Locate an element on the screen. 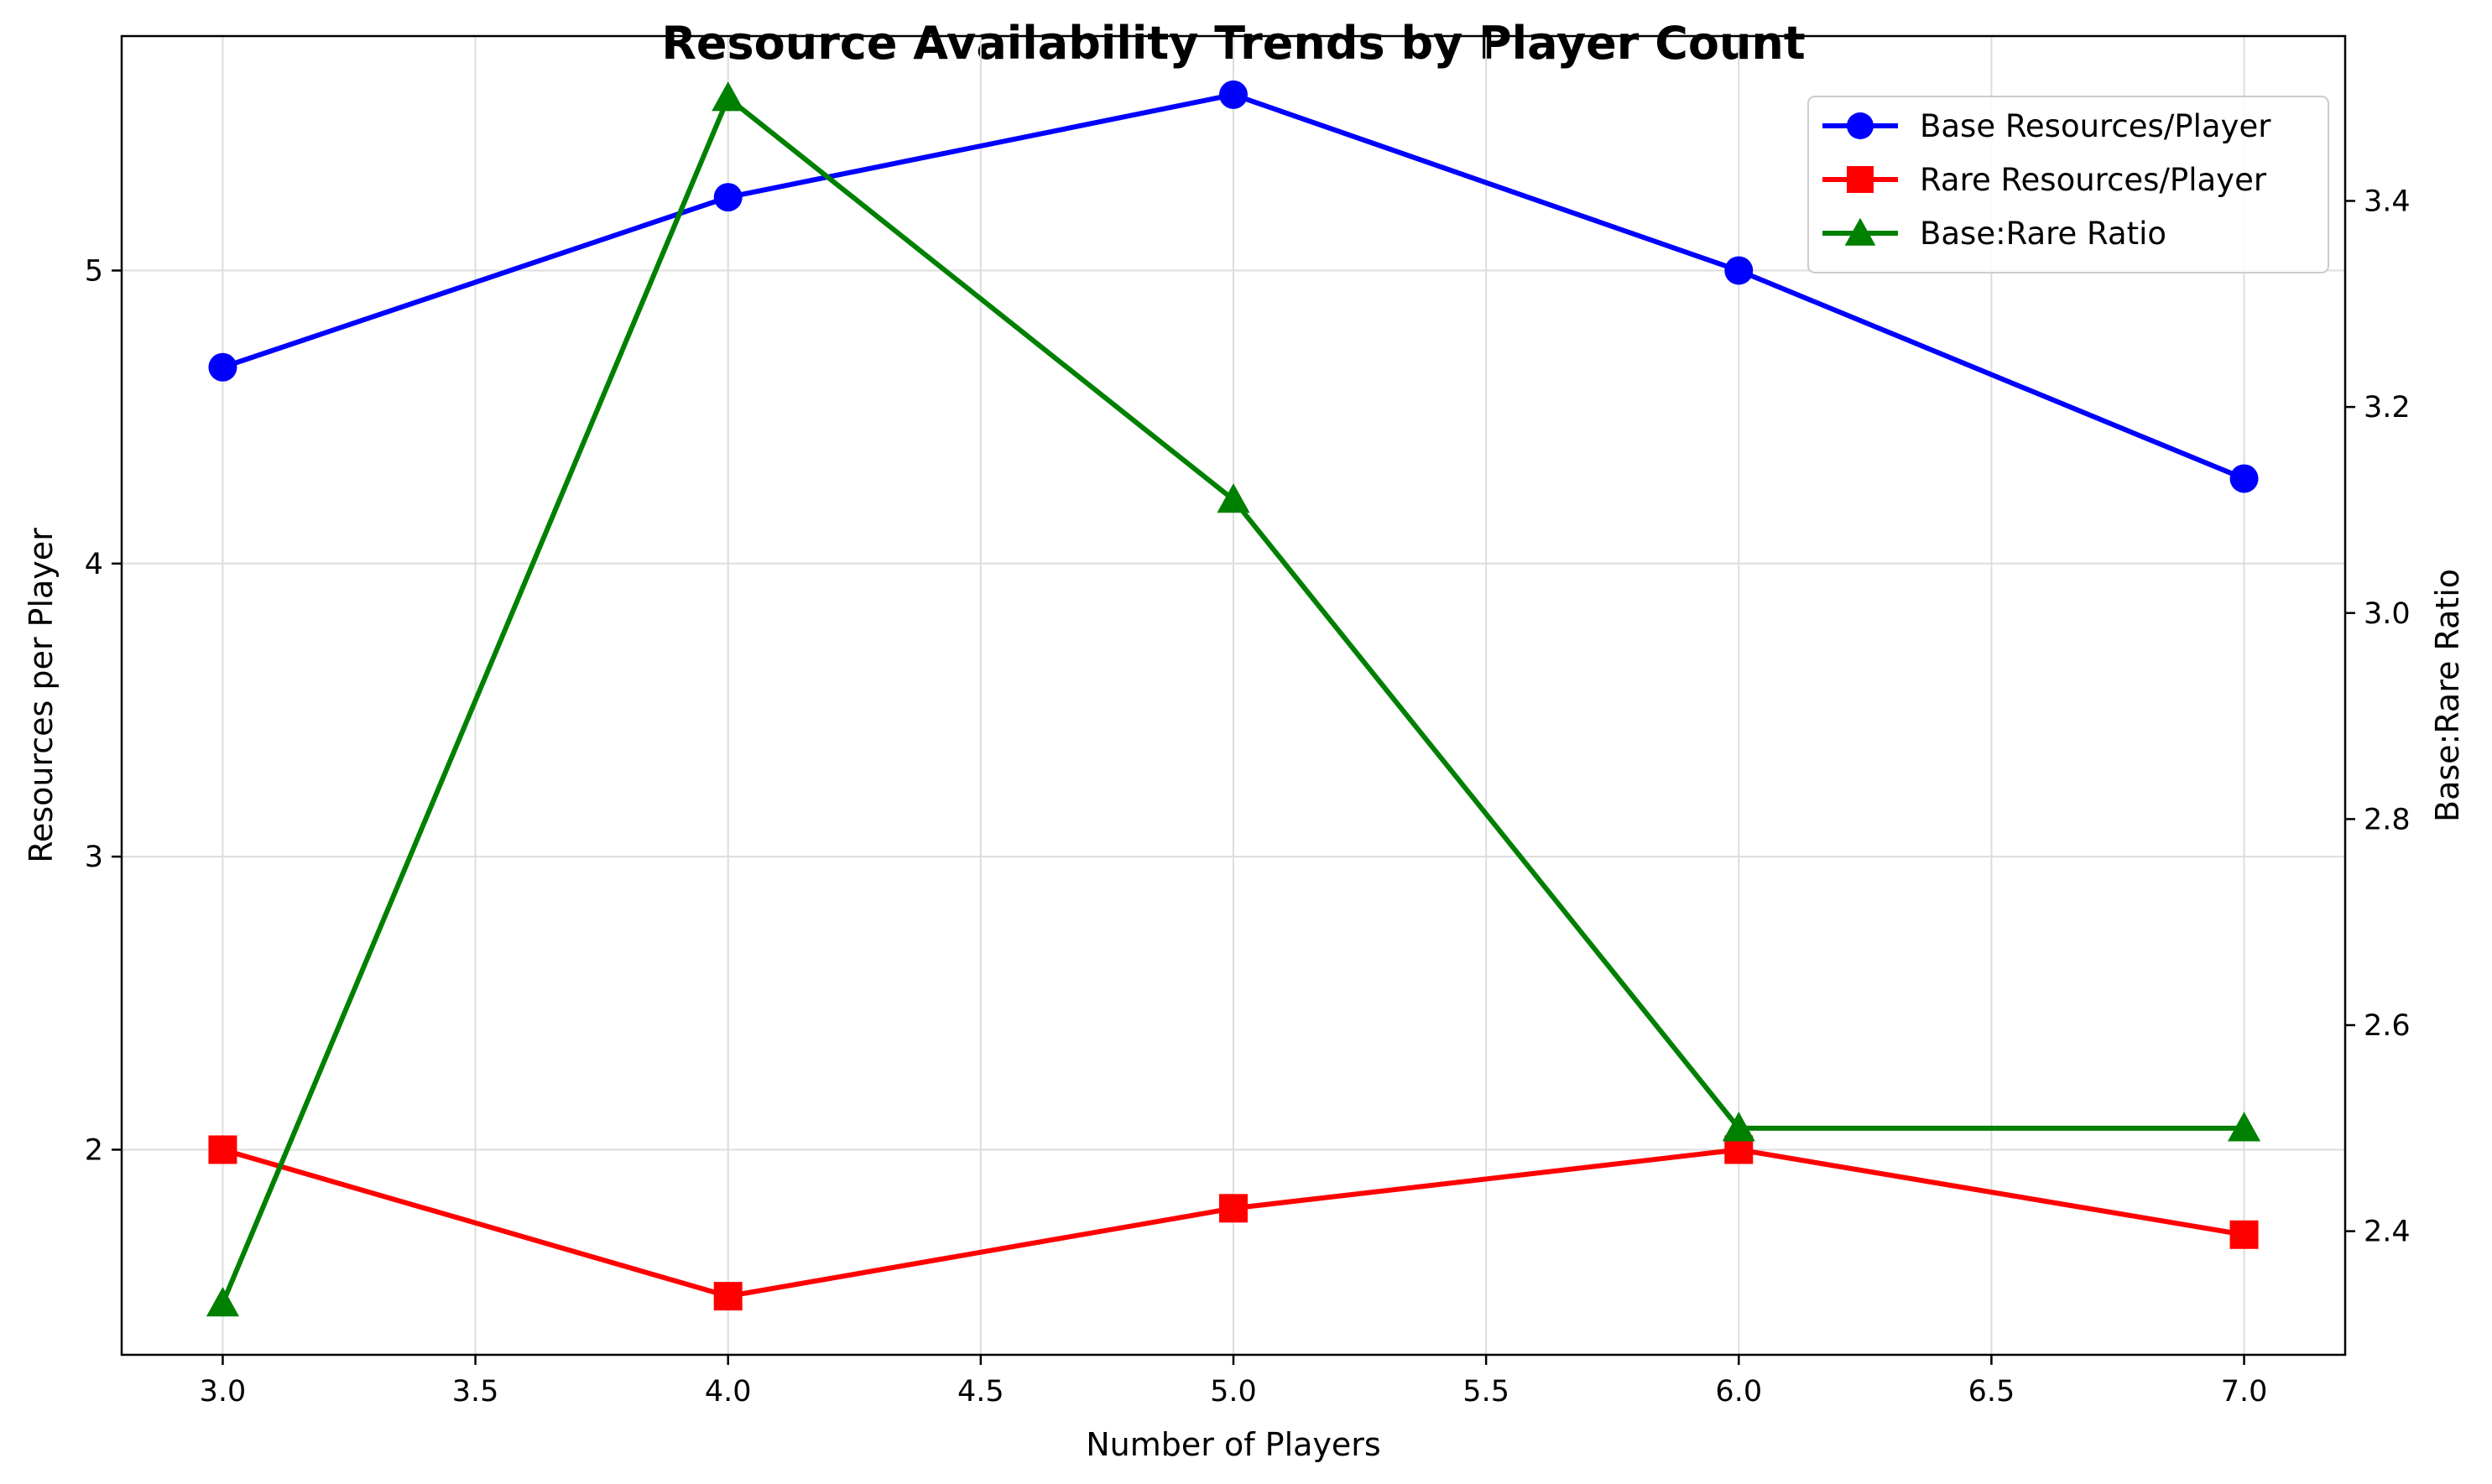 This screenshot has width=2492, height=1484. y-left-tick-label: 4 is located at coordinates (94, 564).